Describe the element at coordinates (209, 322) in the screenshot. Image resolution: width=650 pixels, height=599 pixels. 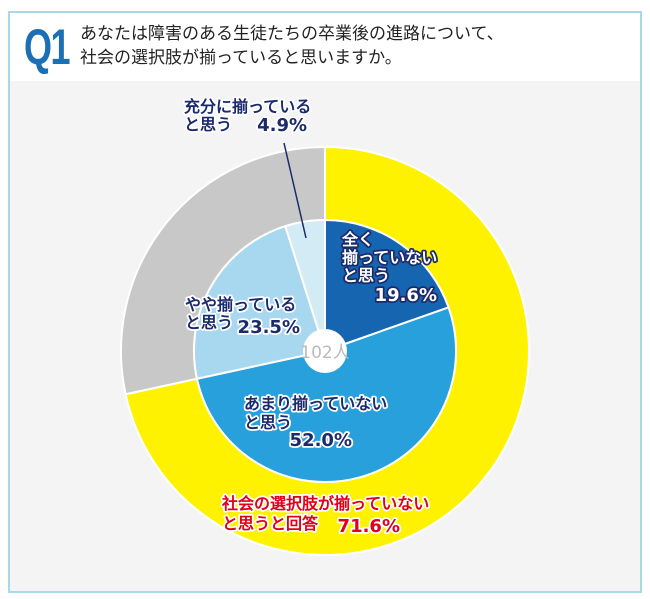
I see `label-somewhat-line-1: と思う` at that location.